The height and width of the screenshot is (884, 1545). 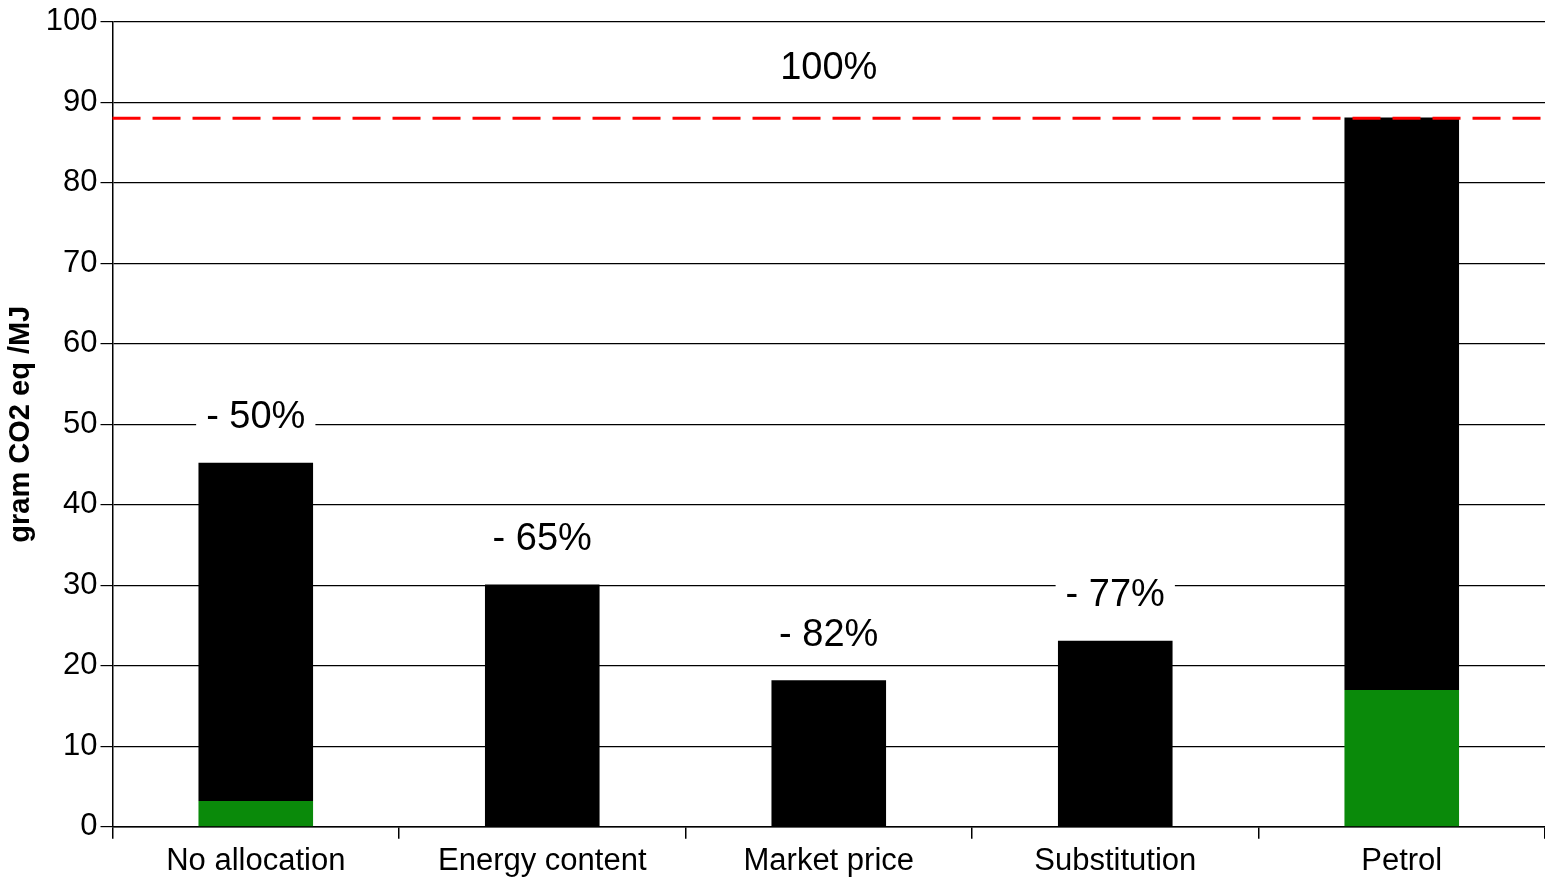 I want to click on y-tick-label: 50, so click(x=80, y=422).